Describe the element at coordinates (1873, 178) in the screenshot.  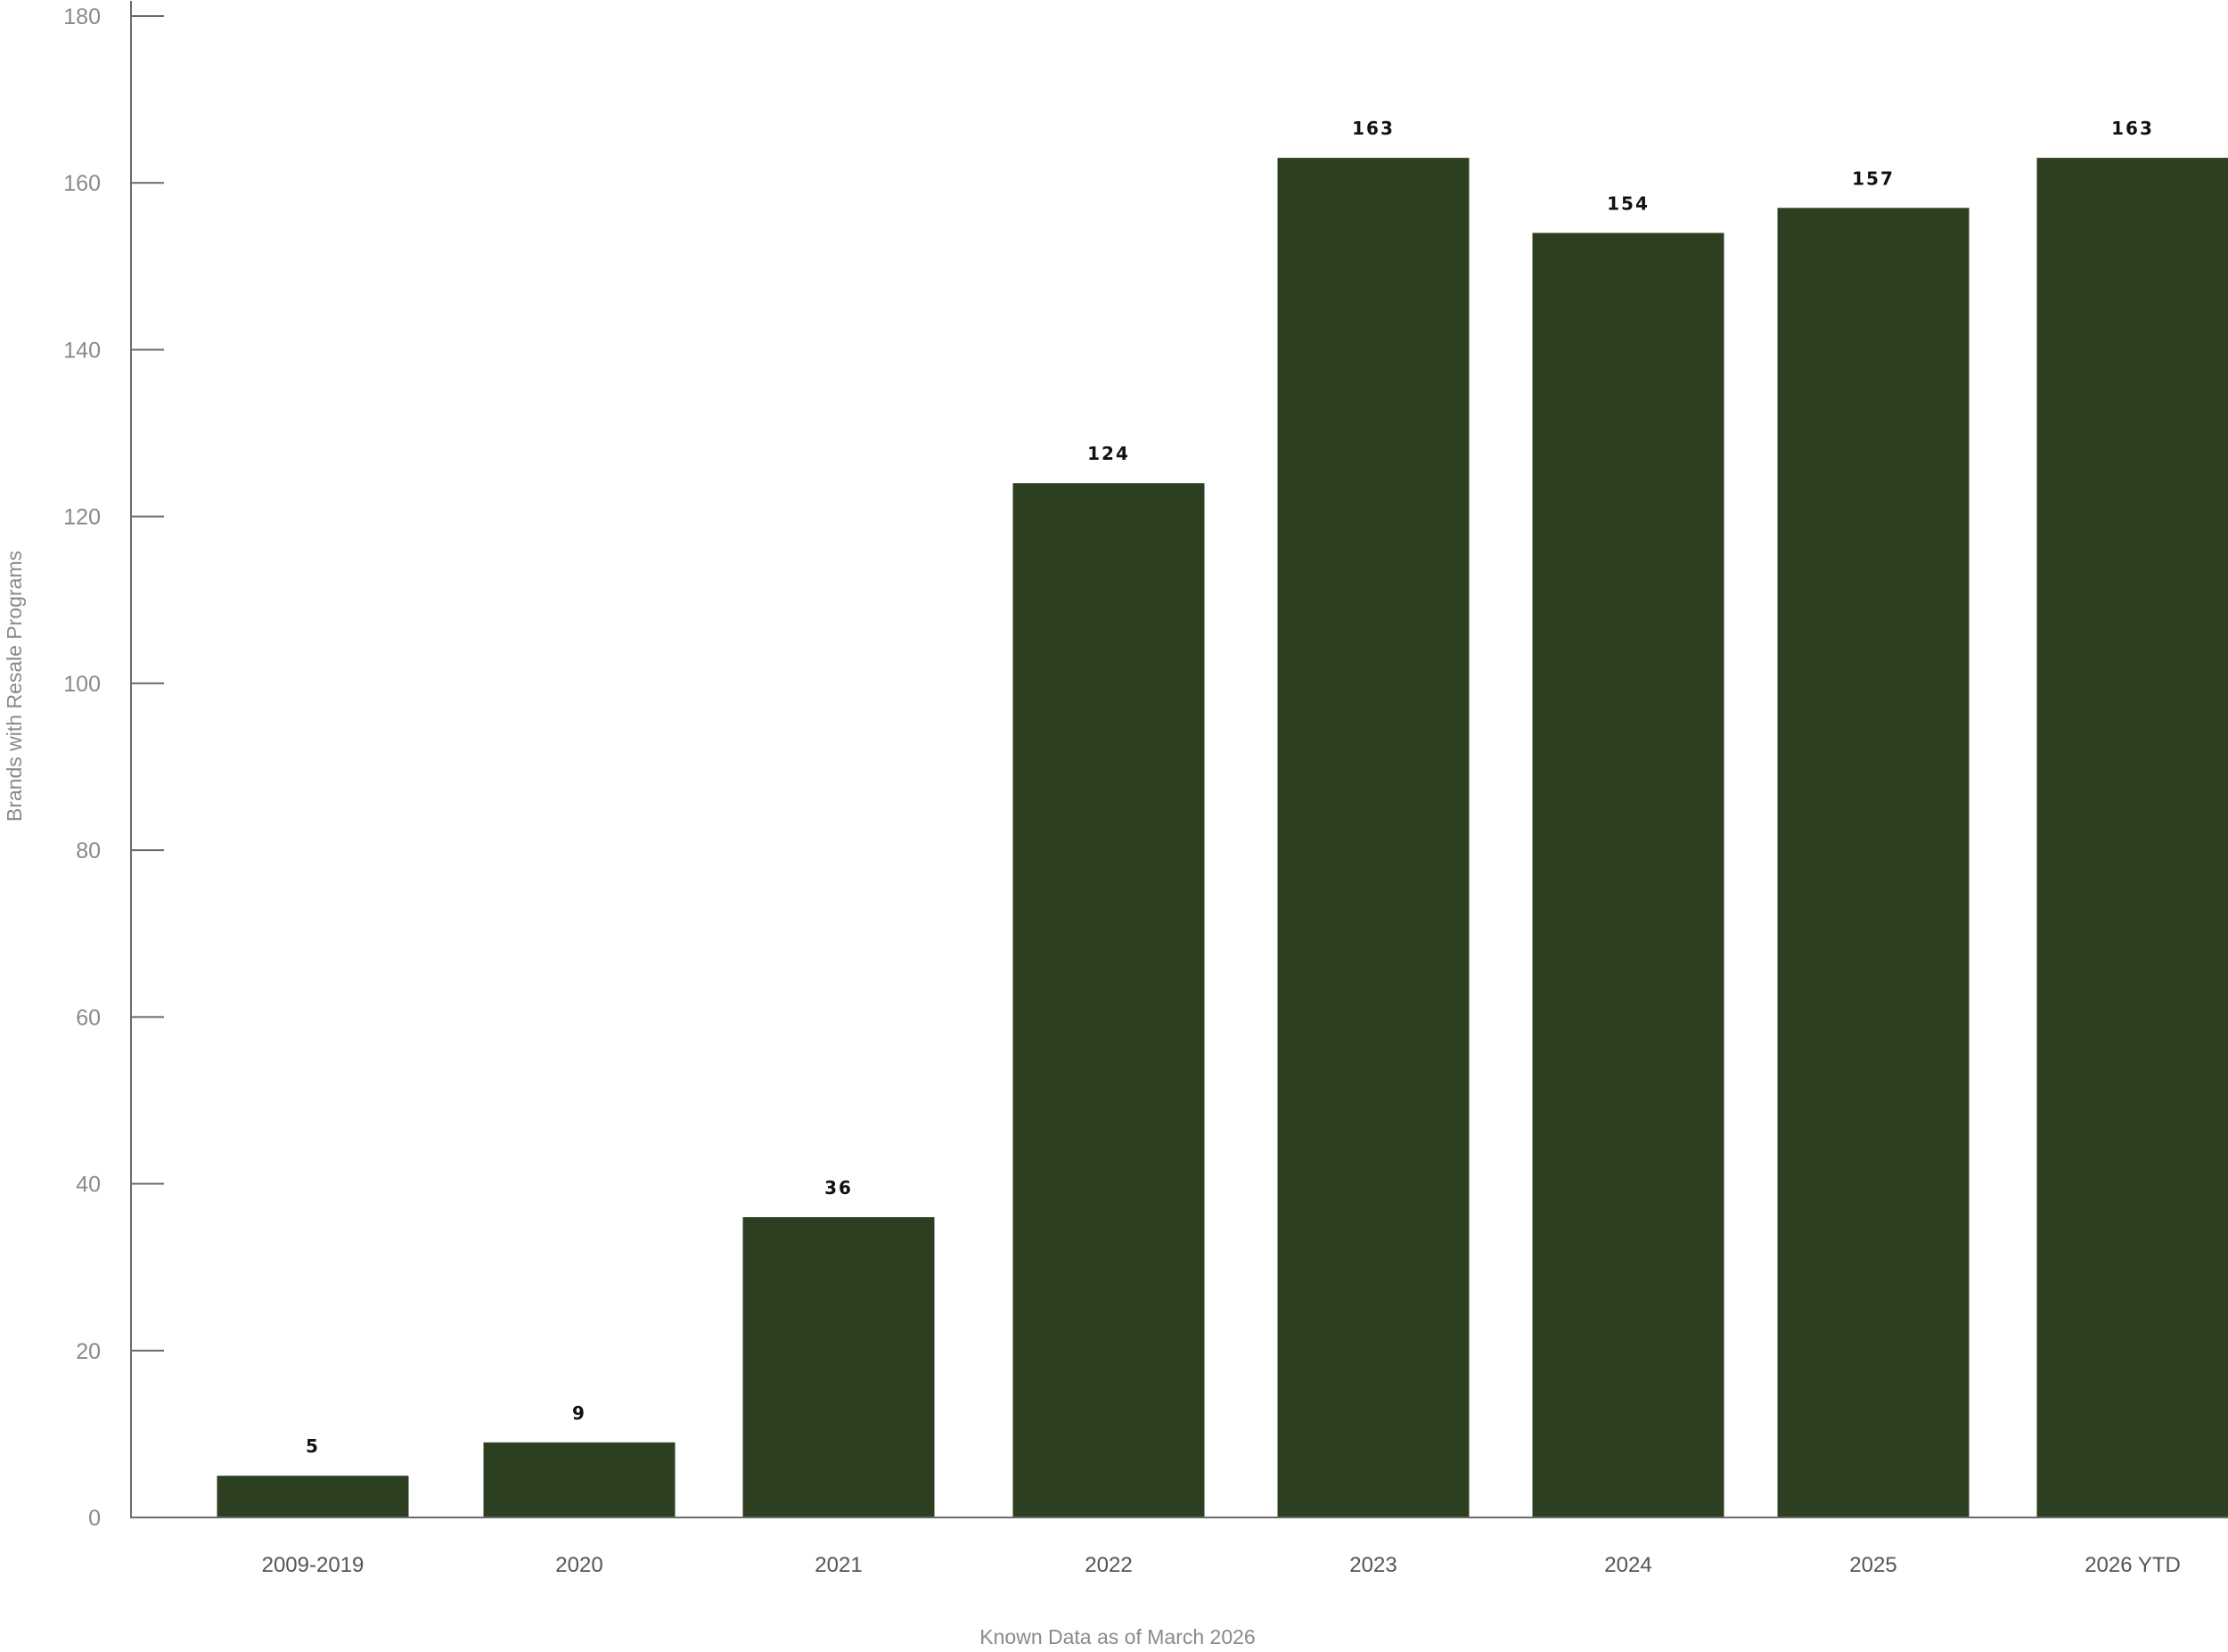
I see `data-label: 157` at that location.